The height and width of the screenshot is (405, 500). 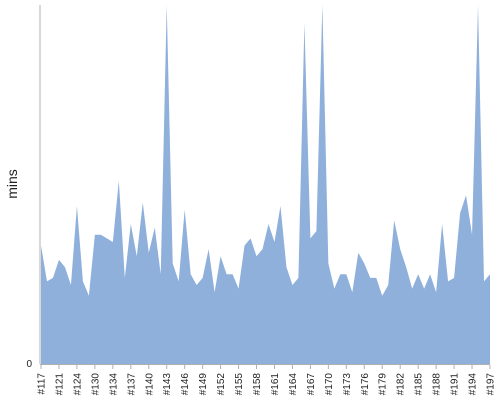 What do you see at coordinates (293, 384) in the screenshot?
I see `x-tick-label: #164` at bounding box center [293, 384].